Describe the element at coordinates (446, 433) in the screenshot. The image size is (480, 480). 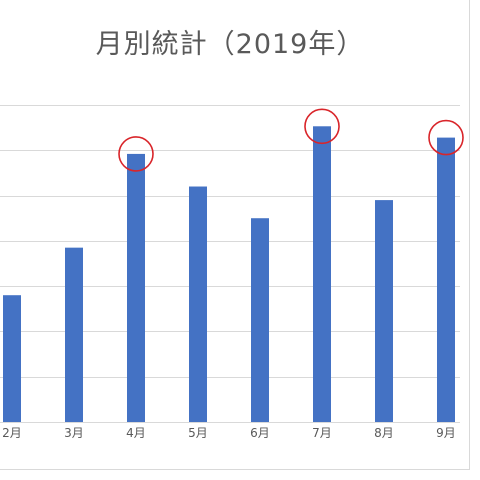
I see `x-tick-label: 9月` at that location.